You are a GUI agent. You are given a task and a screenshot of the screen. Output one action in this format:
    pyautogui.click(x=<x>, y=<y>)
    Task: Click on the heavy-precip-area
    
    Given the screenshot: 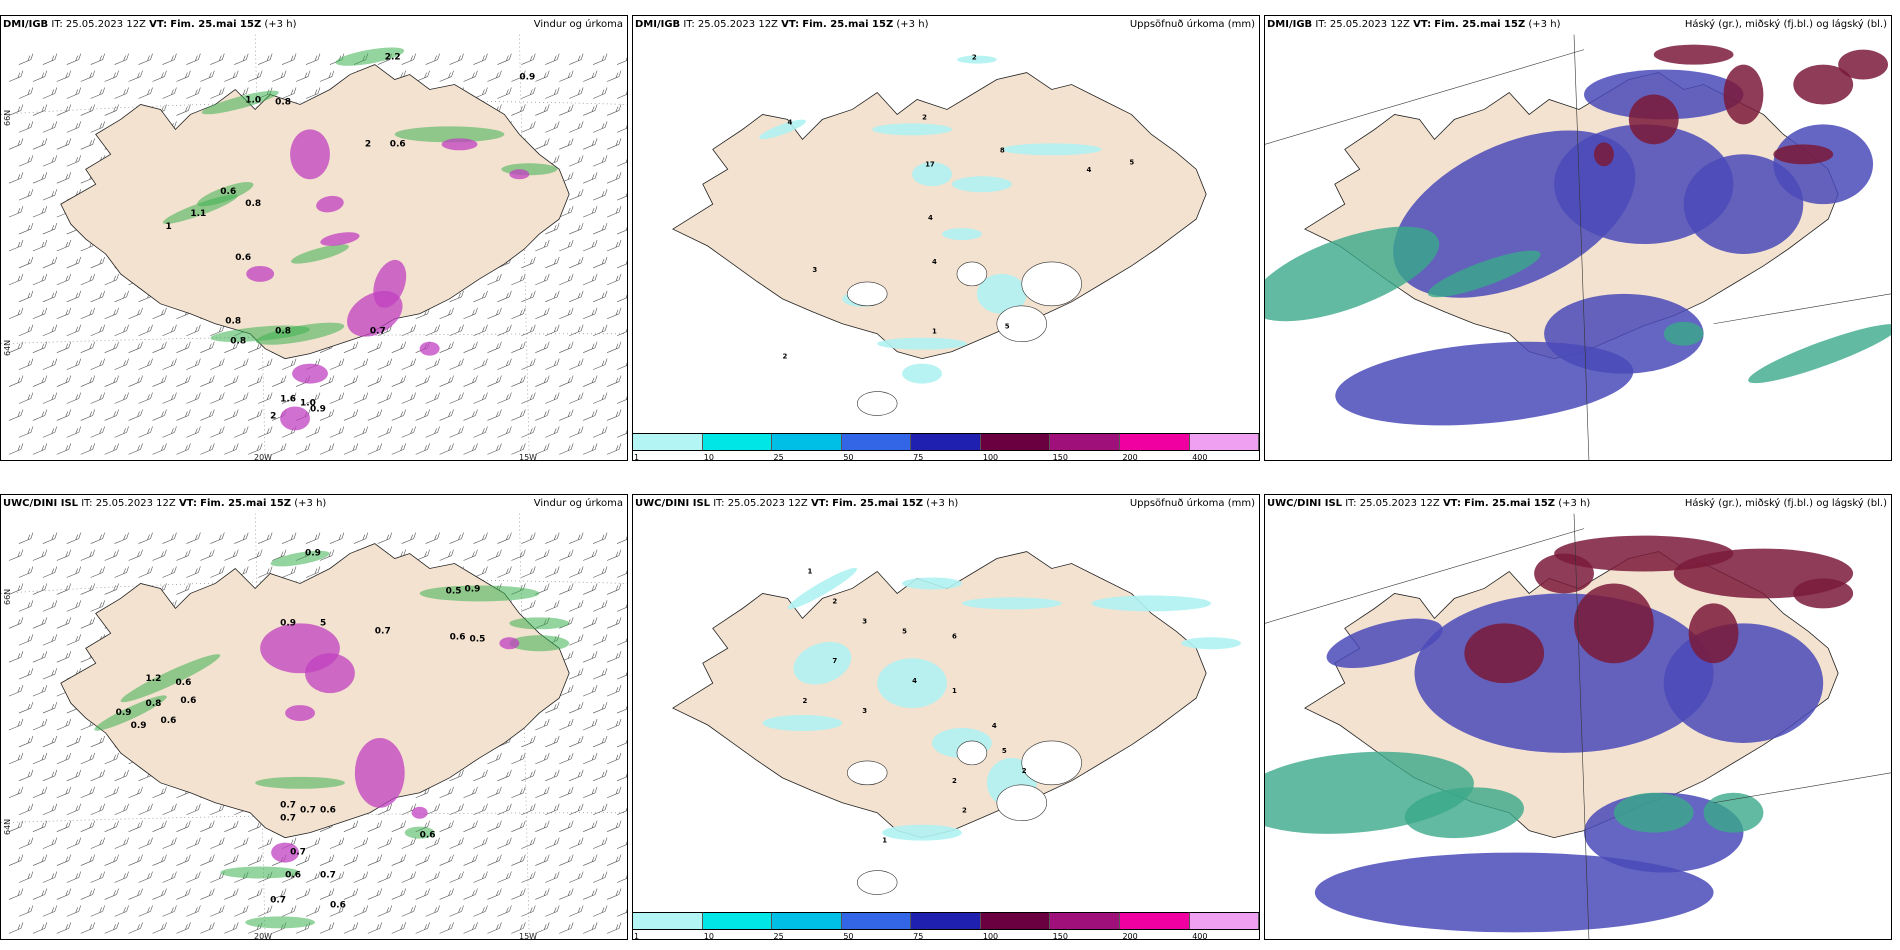 What is the action you would take?
    pyautogui.click(x=419, y=812)
    